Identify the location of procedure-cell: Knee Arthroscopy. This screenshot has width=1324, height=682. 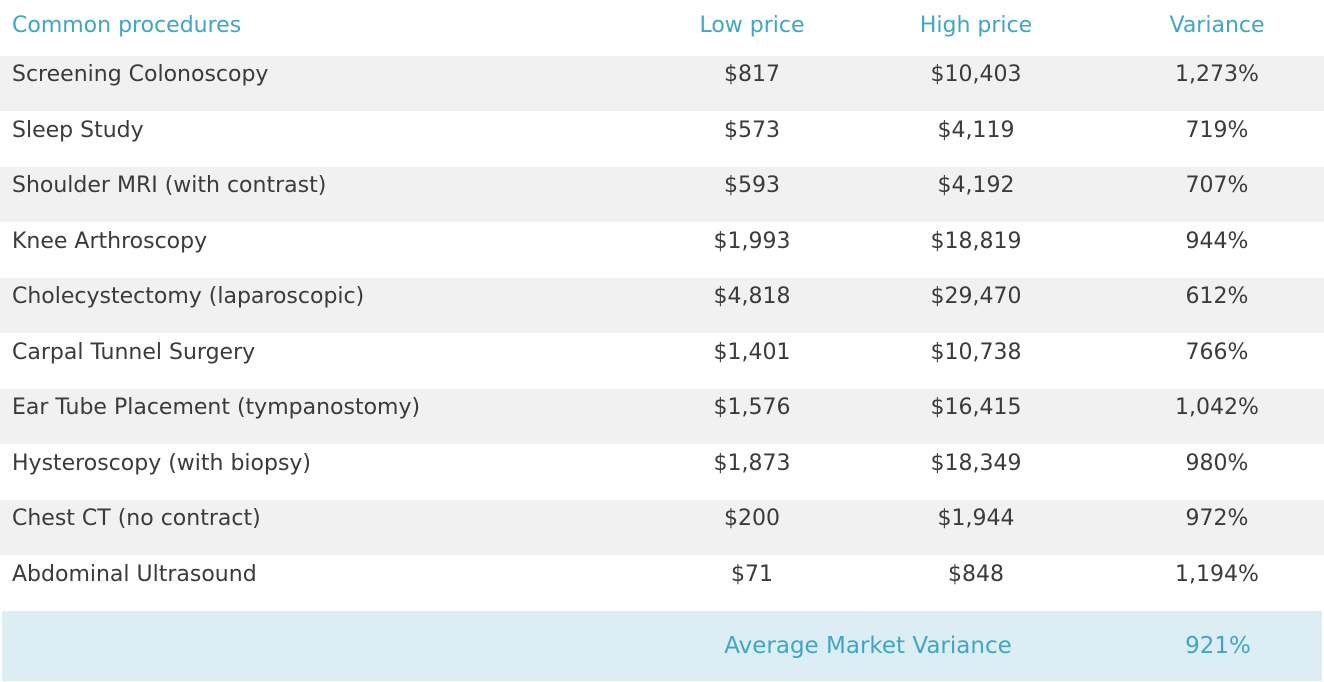
(110, 241).